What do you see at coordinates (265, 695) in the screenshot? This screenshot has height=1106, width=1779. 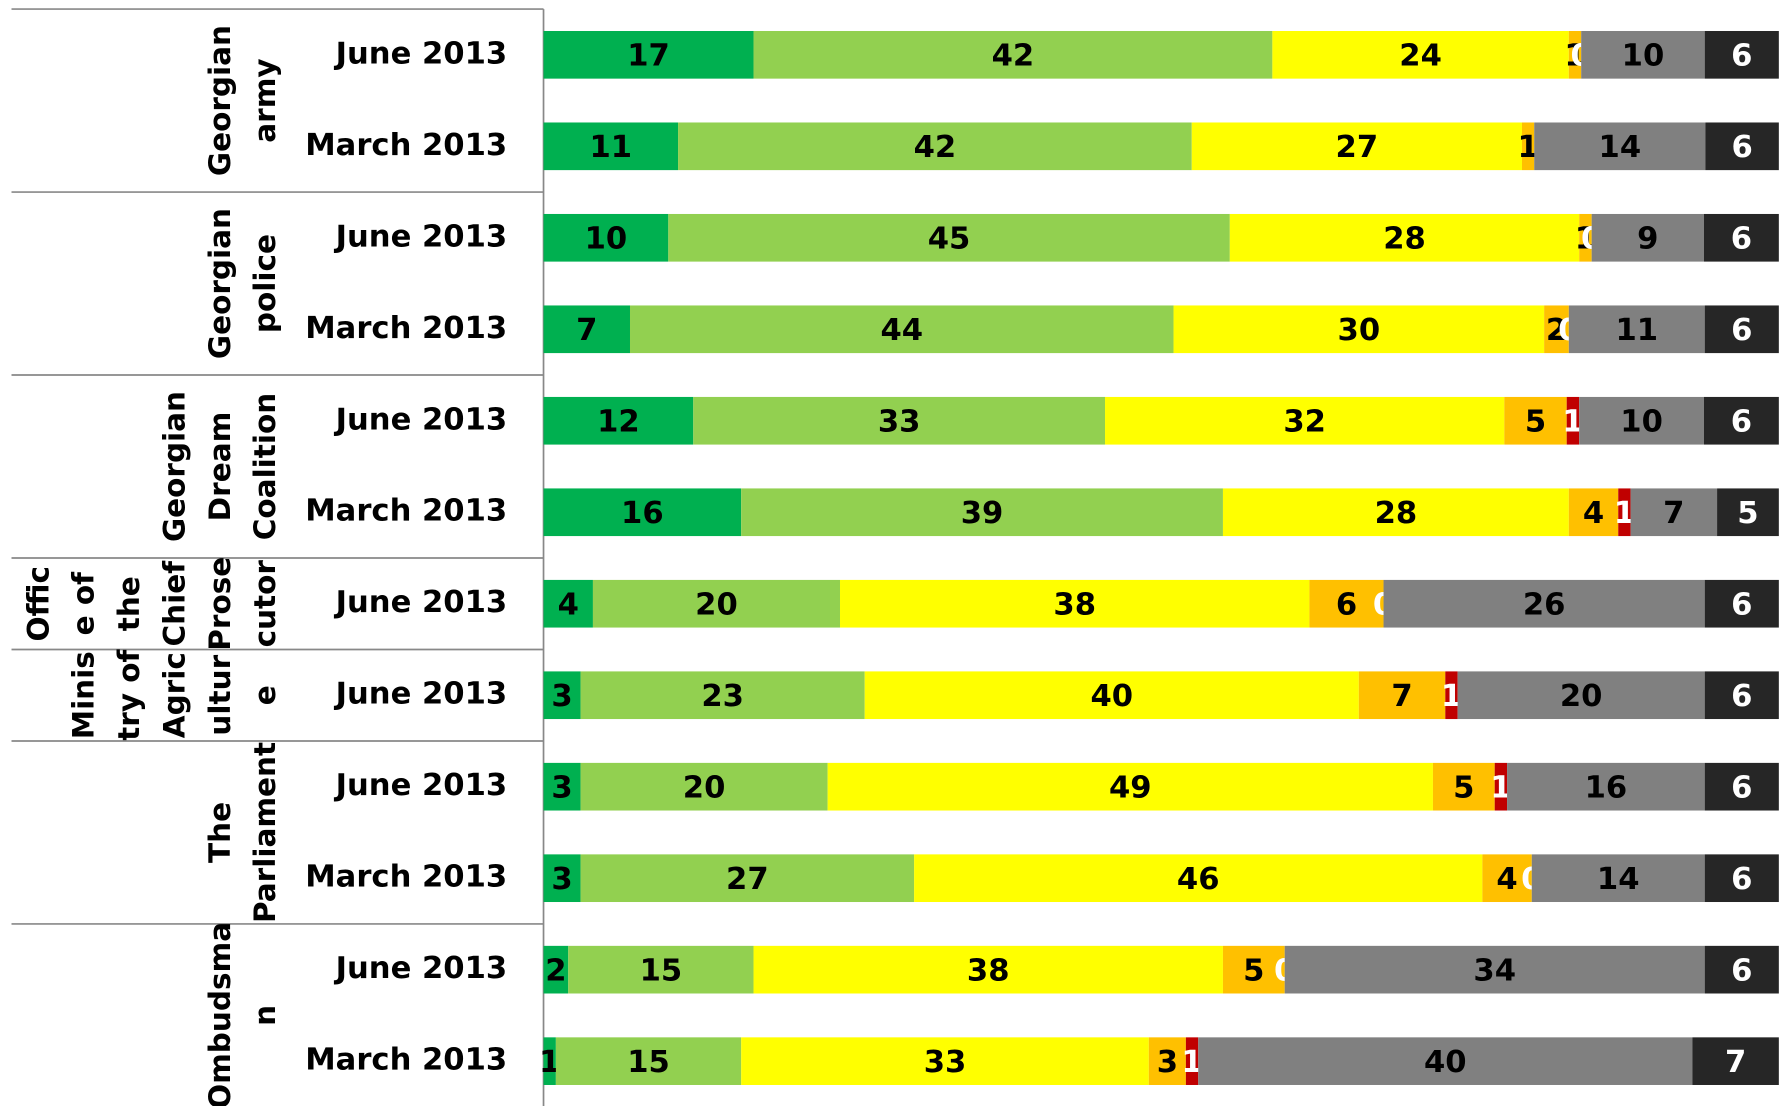 I see `group-label: e` at bounding box center [265, 695].